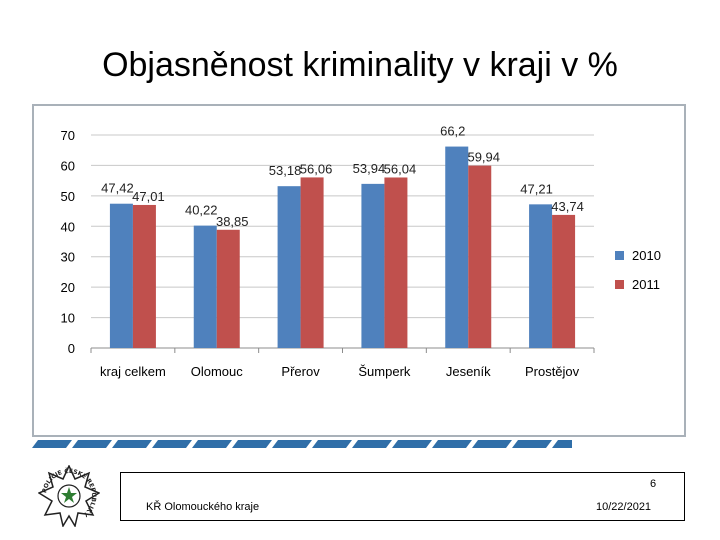 The image size is (720, 540). Describe the element at coordinates (232, 221) in the screenshot. I see `data-label-2011: 38,85` at that location.